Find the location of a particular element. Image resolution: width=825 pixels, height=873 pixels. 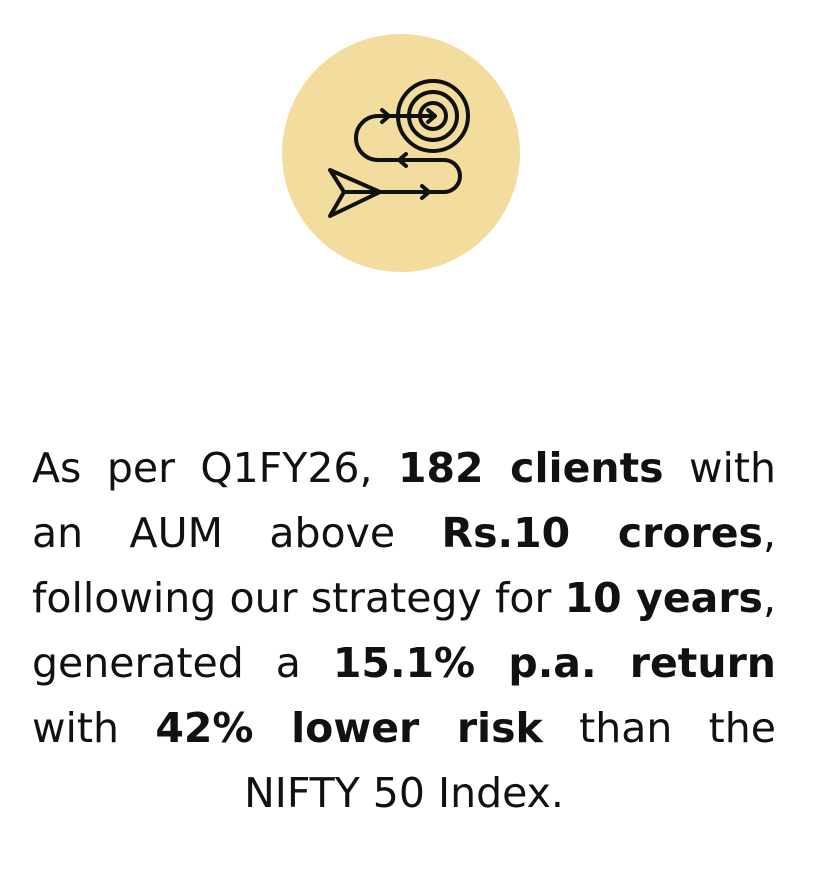

risk-highlight: 42% lower risk is located at coordinates (349, 728).